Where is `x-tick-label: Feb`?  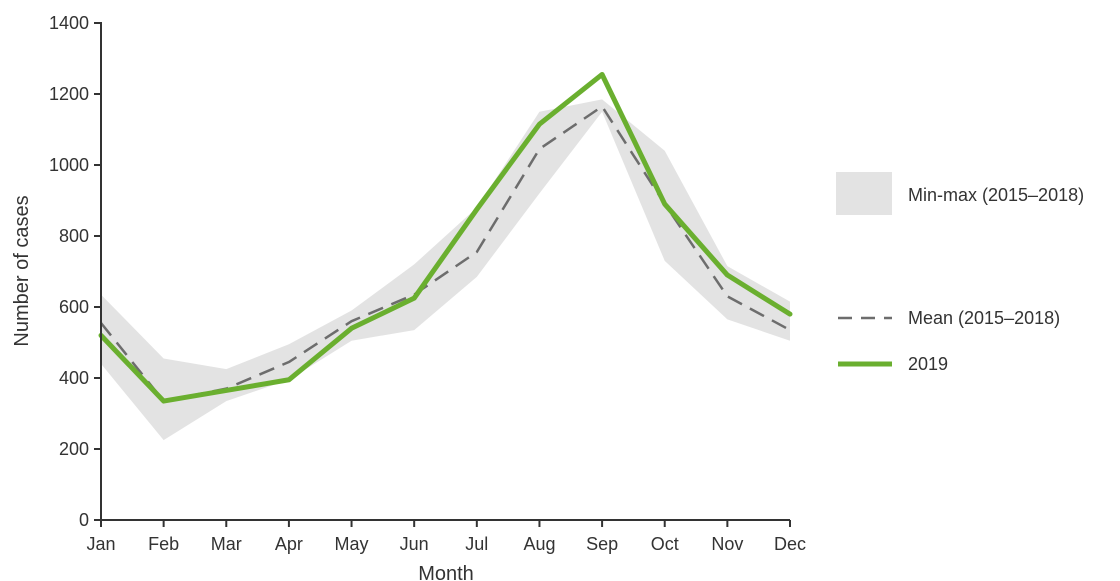
x-tick-label: Feb is located at coordinates (163, 544).